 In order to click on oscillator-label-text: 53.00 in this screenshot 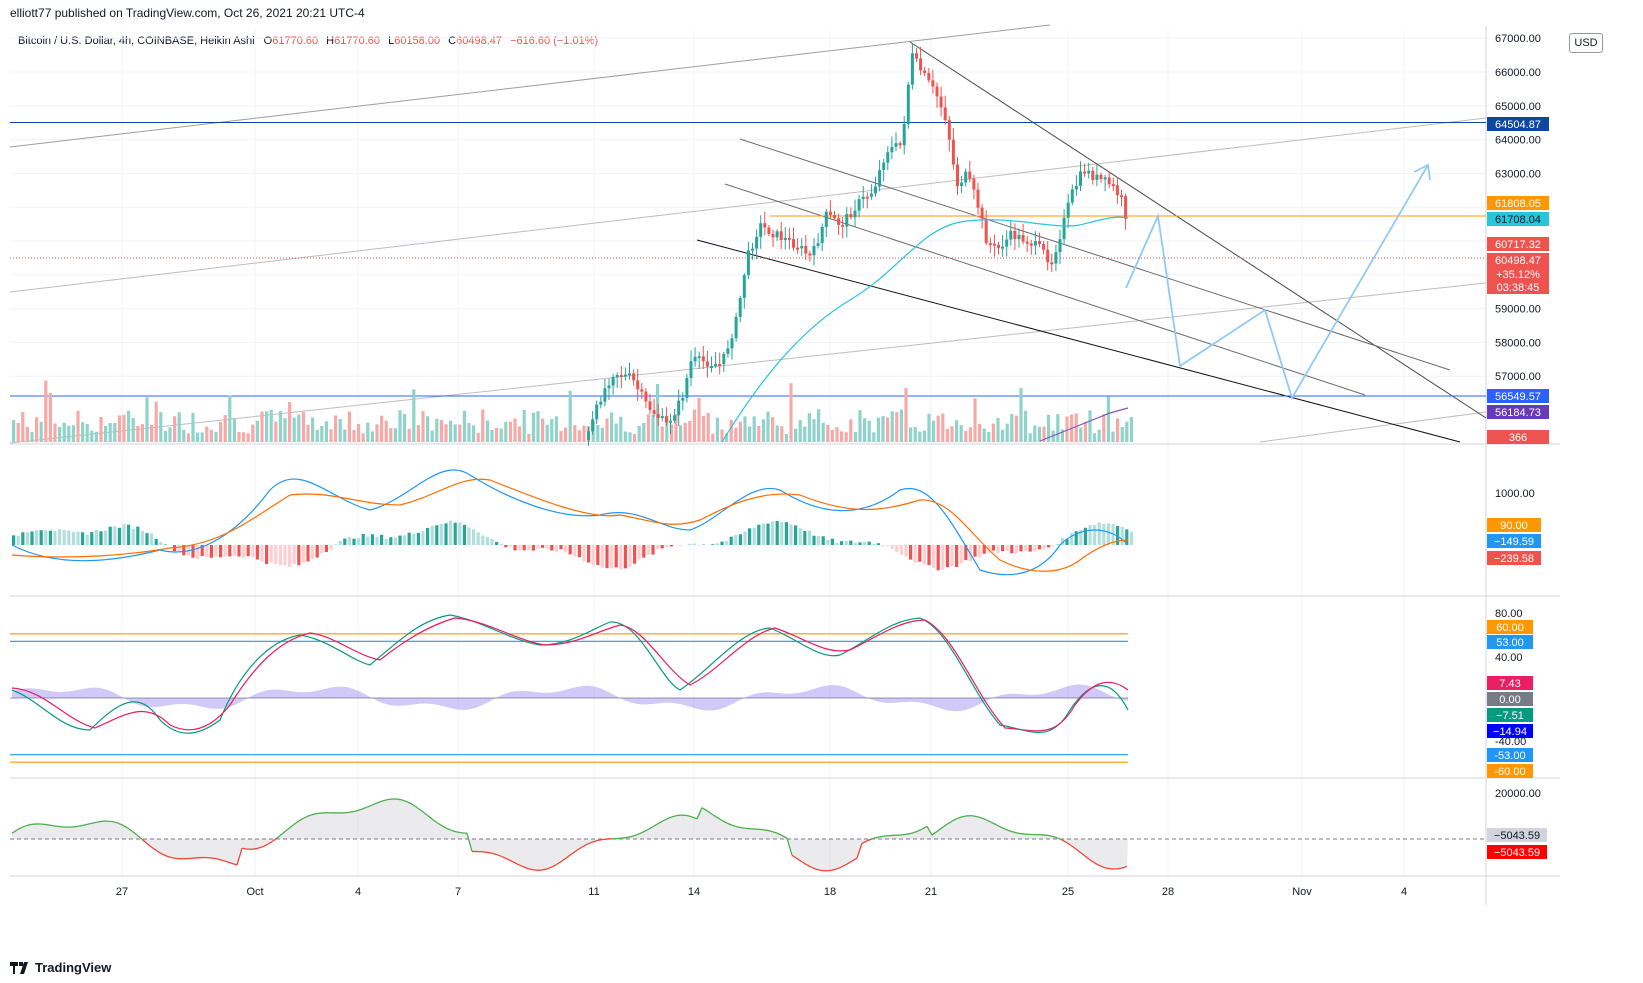, I will do `click(1510, 643)`.